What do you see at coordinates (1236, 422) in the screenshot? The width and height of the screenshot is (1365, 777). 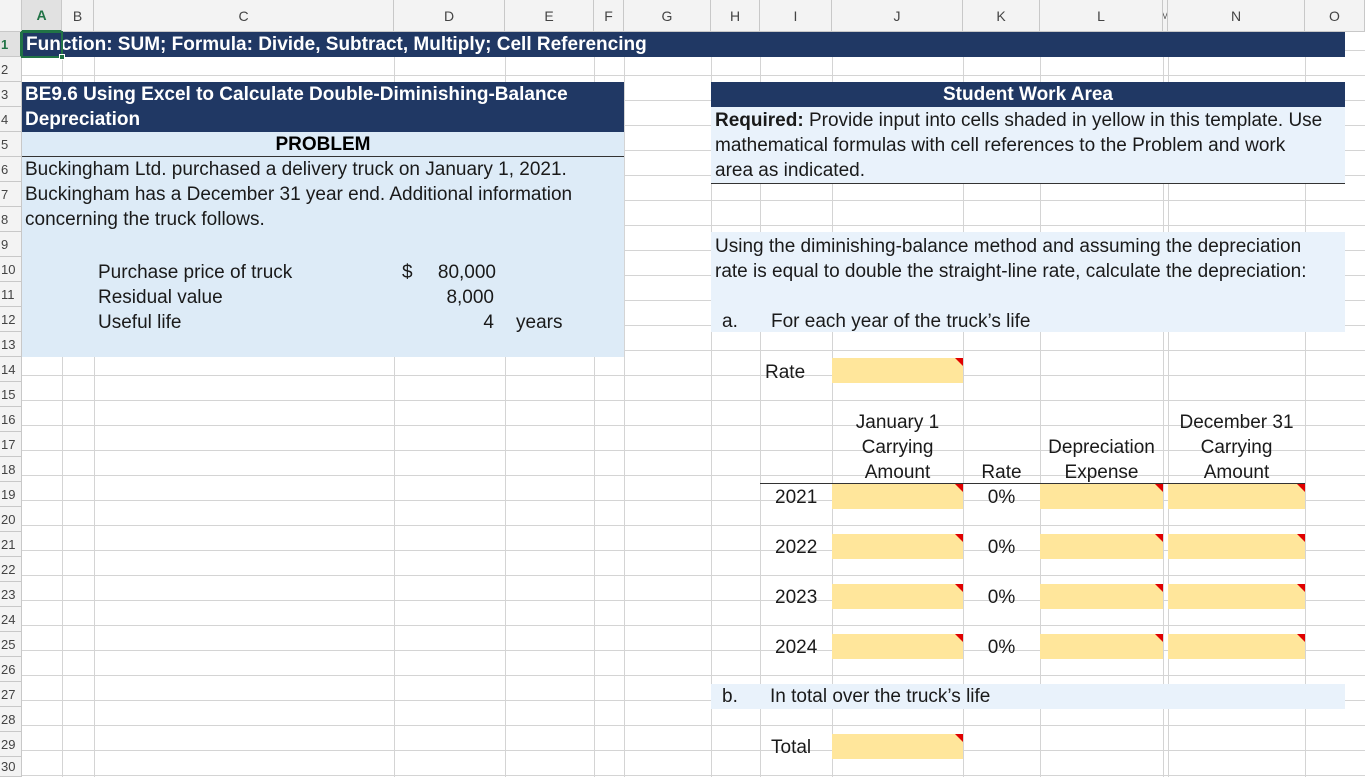 I see `dec31-header-line1: December 31` at bounding box center [1236, 422].